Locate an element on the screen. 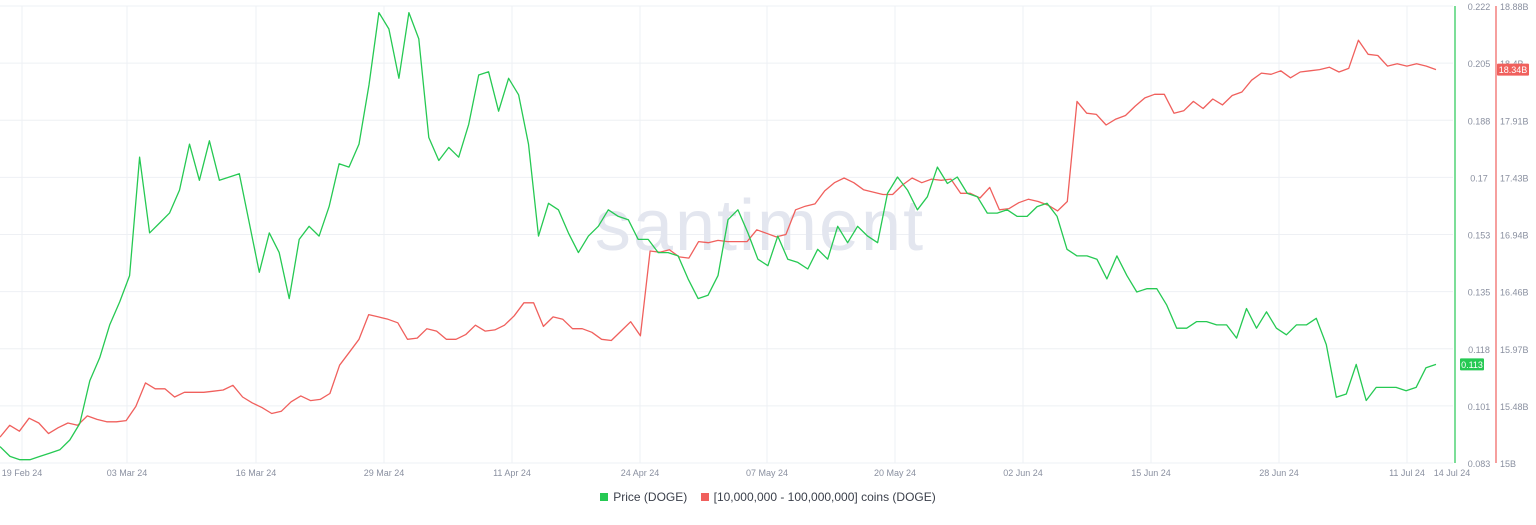 The image size is (1536, 525). holders-last-value-label: 18.34B is located at coordinates (1513, 70).